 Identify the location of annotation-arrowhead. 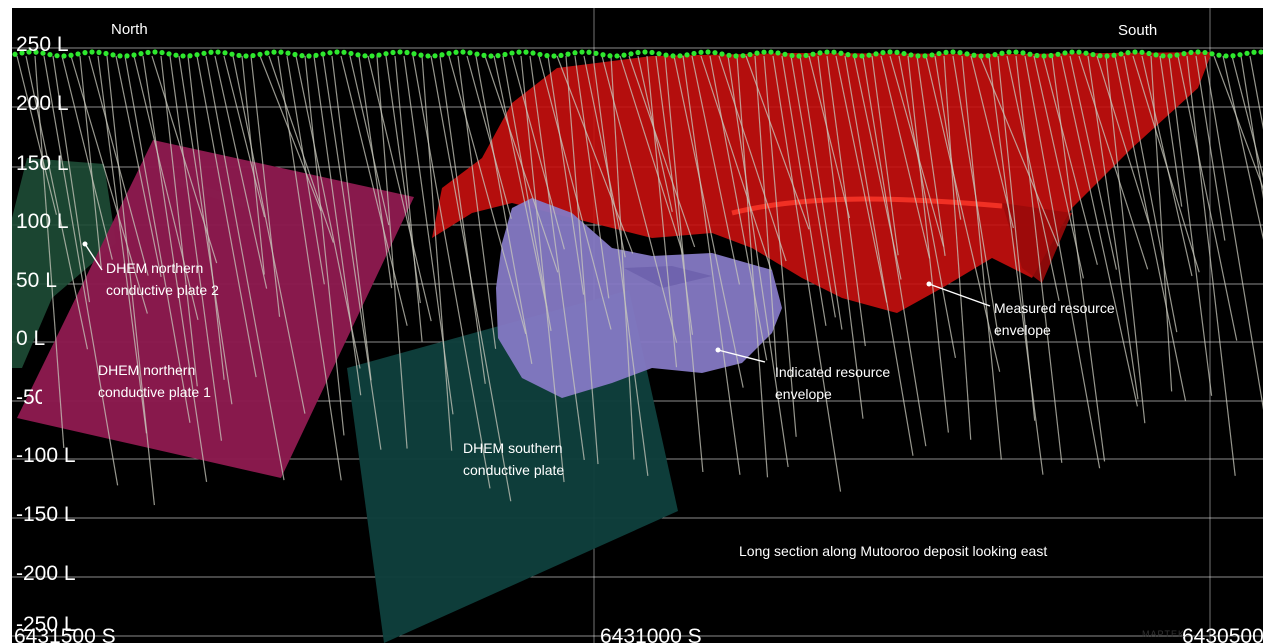
(85, 244).